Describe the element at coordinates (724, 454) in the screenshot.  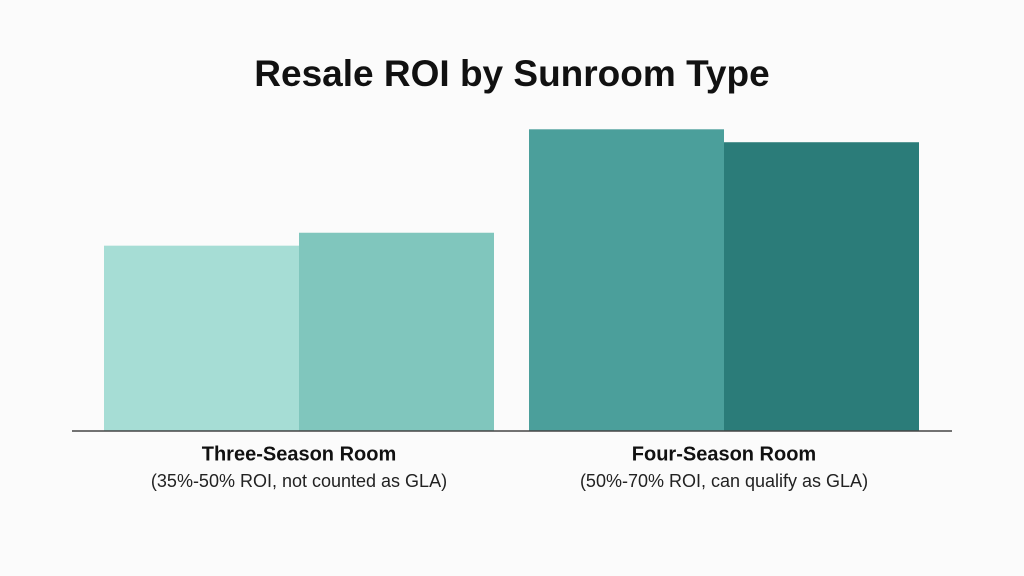
I see `category-label: Four-Season Room` at that location.